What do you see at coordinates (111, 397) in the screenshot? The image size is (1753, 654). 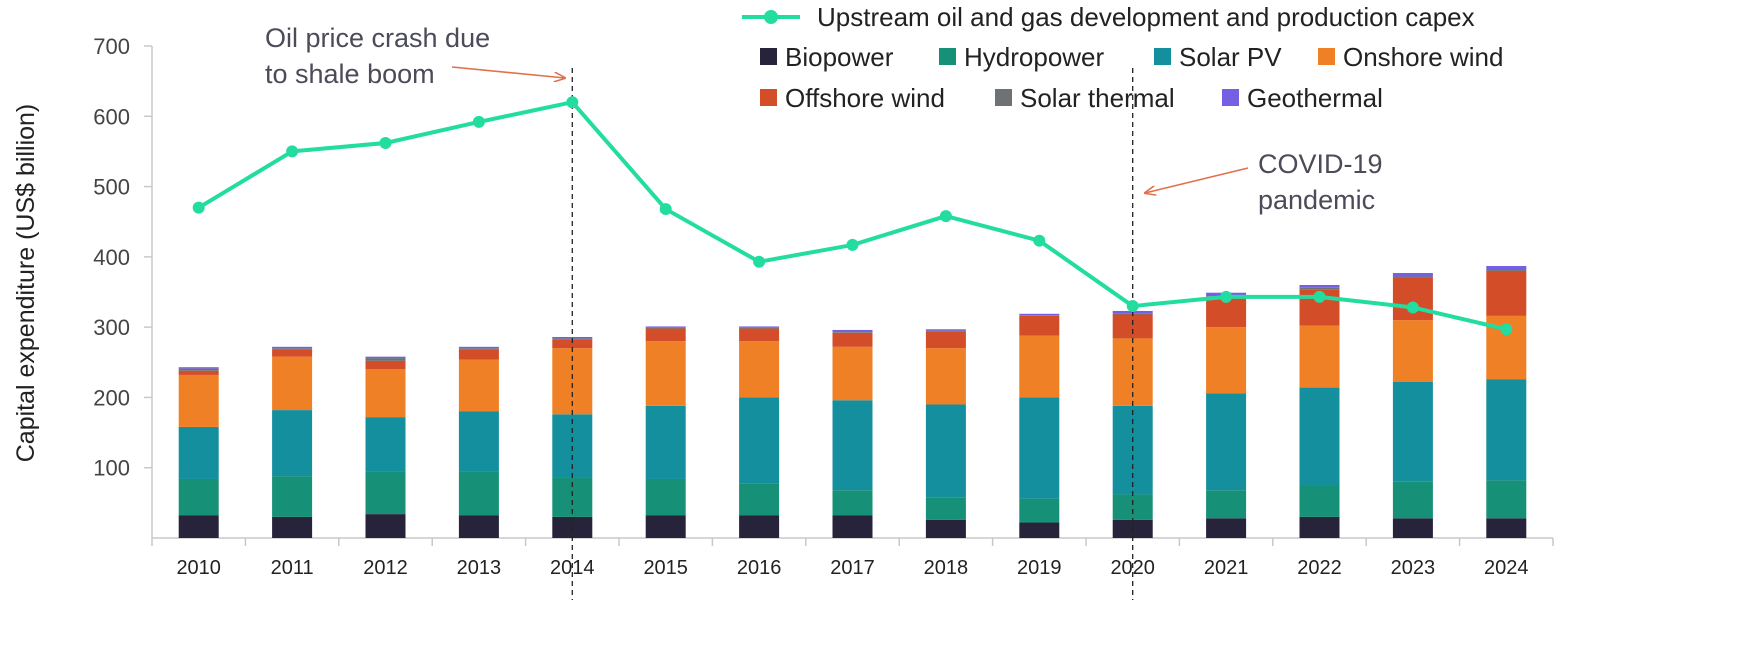 I see `y-tick-label: 200` at bounding box center [111, 397].